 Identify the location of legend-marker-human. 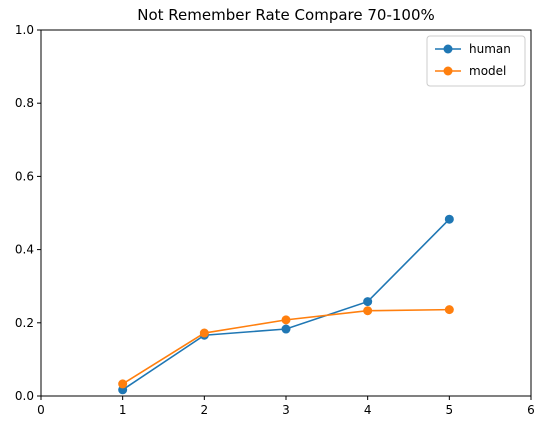
(448, 49).